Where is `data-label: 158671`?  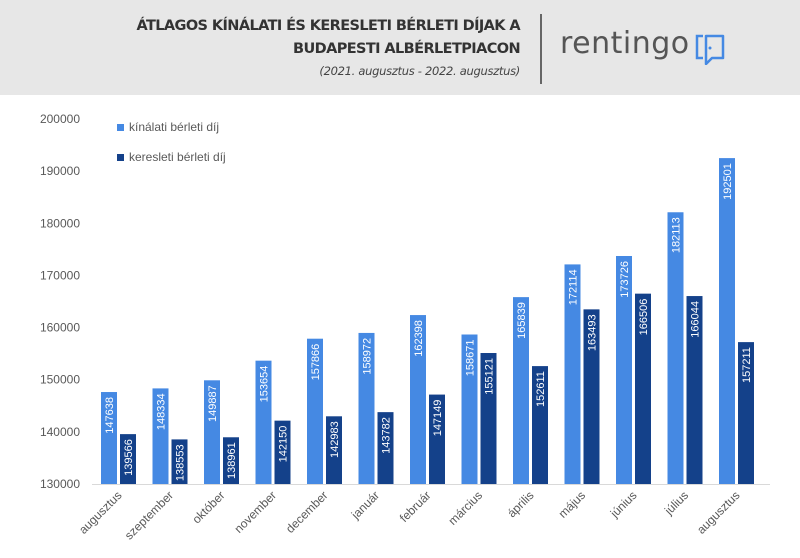
data-label: 158671 is located at coordinates (471, 358).